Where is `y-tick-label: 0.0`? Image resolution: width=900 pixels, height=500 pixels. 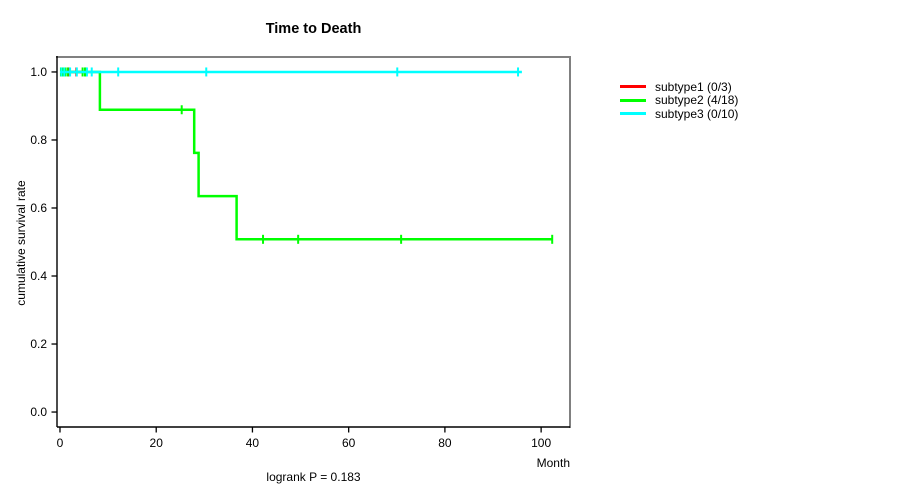
y-tick-label: 0.0 is located at coordinates (38, 412).